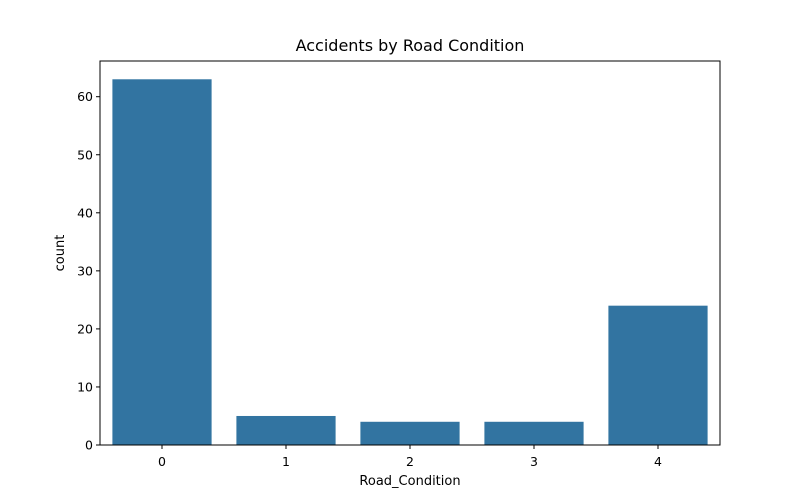 This screenshot has width=800, height=500. Describe the element at coordinates (85, 154) in the screenshot. I see `y-tick-label: 50` at that location.